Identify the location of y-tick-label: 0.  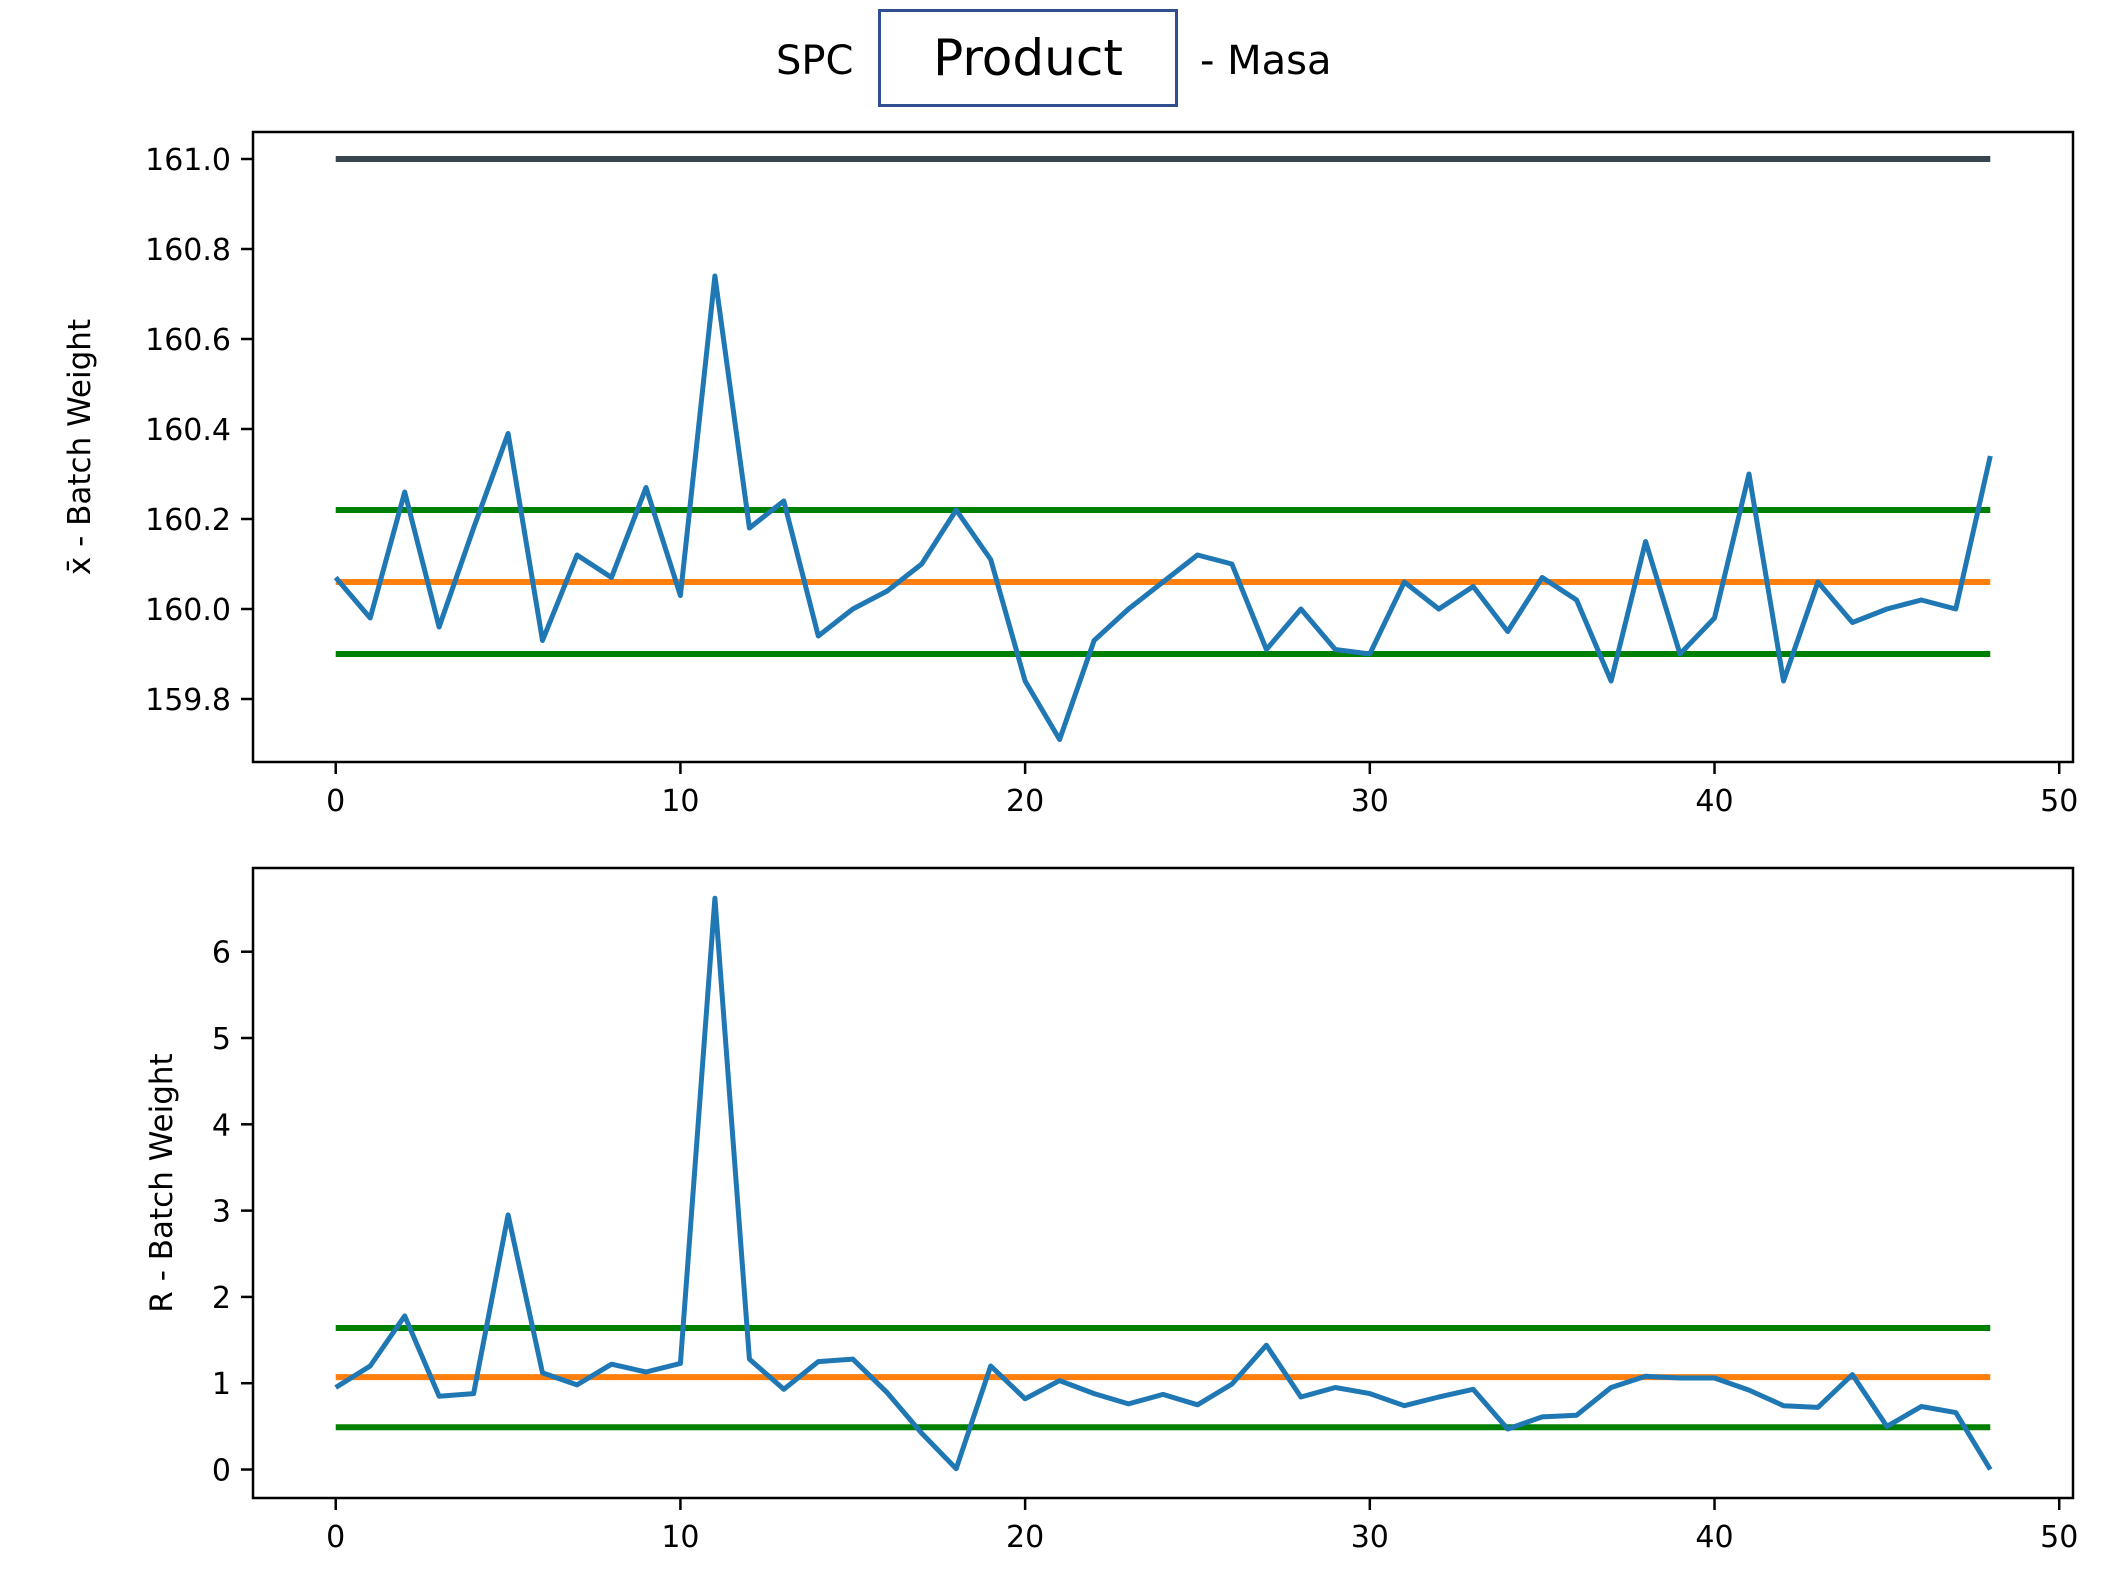
(221, 1471).